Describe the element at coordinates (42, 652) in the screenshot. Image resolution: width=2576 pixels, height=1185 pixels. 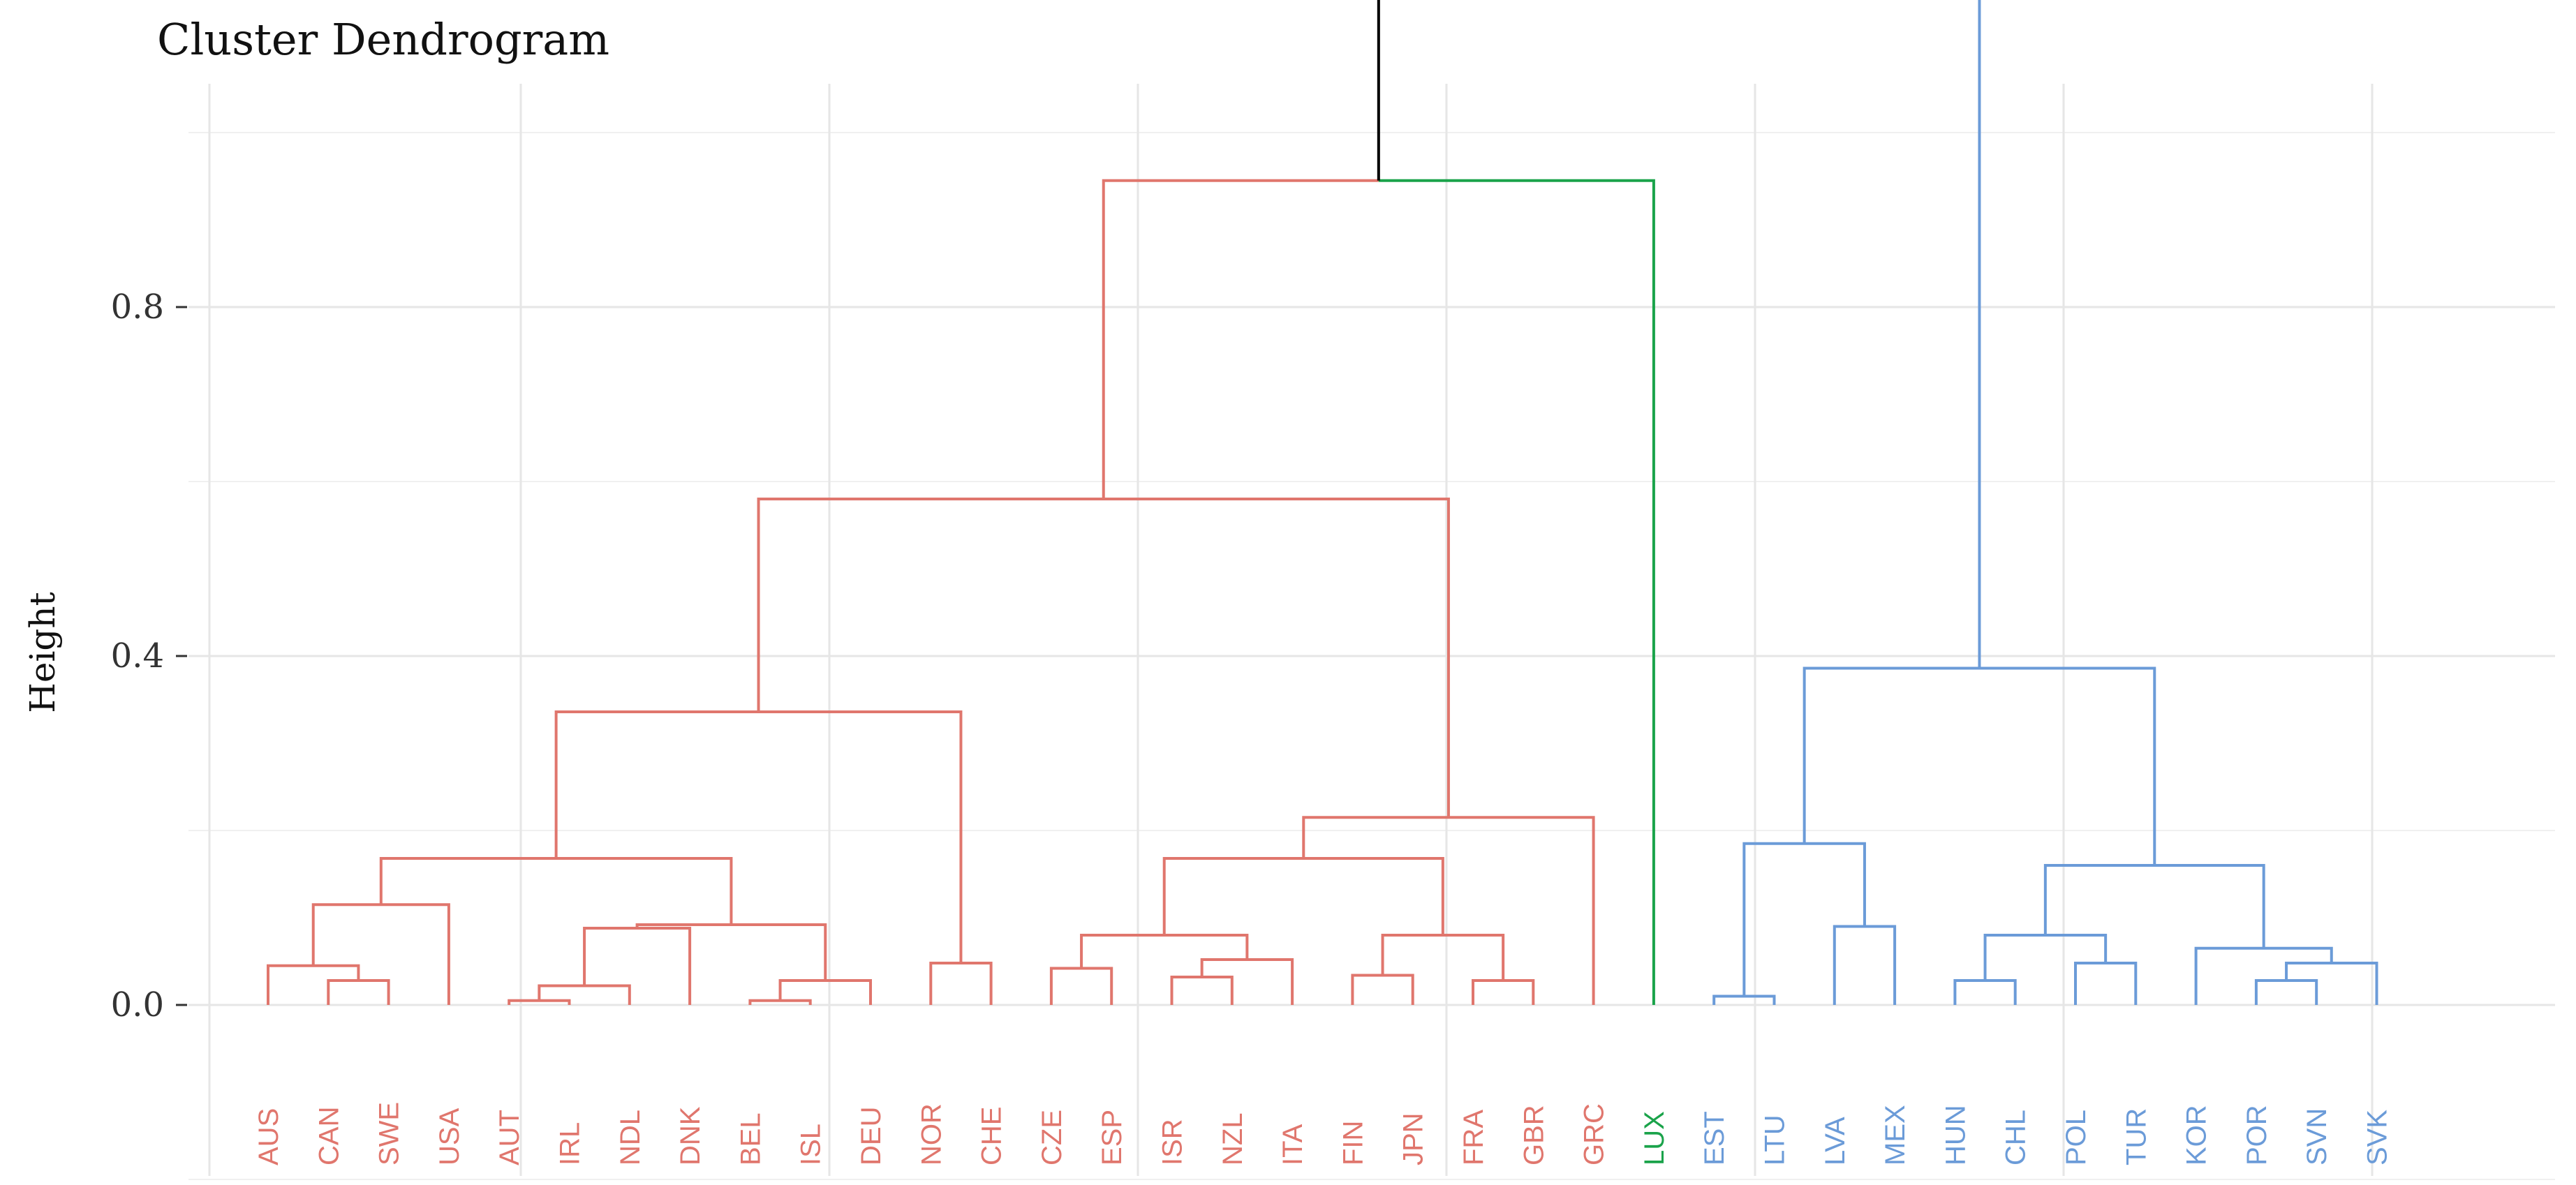
I see `y-axis-label: Height` at that location.